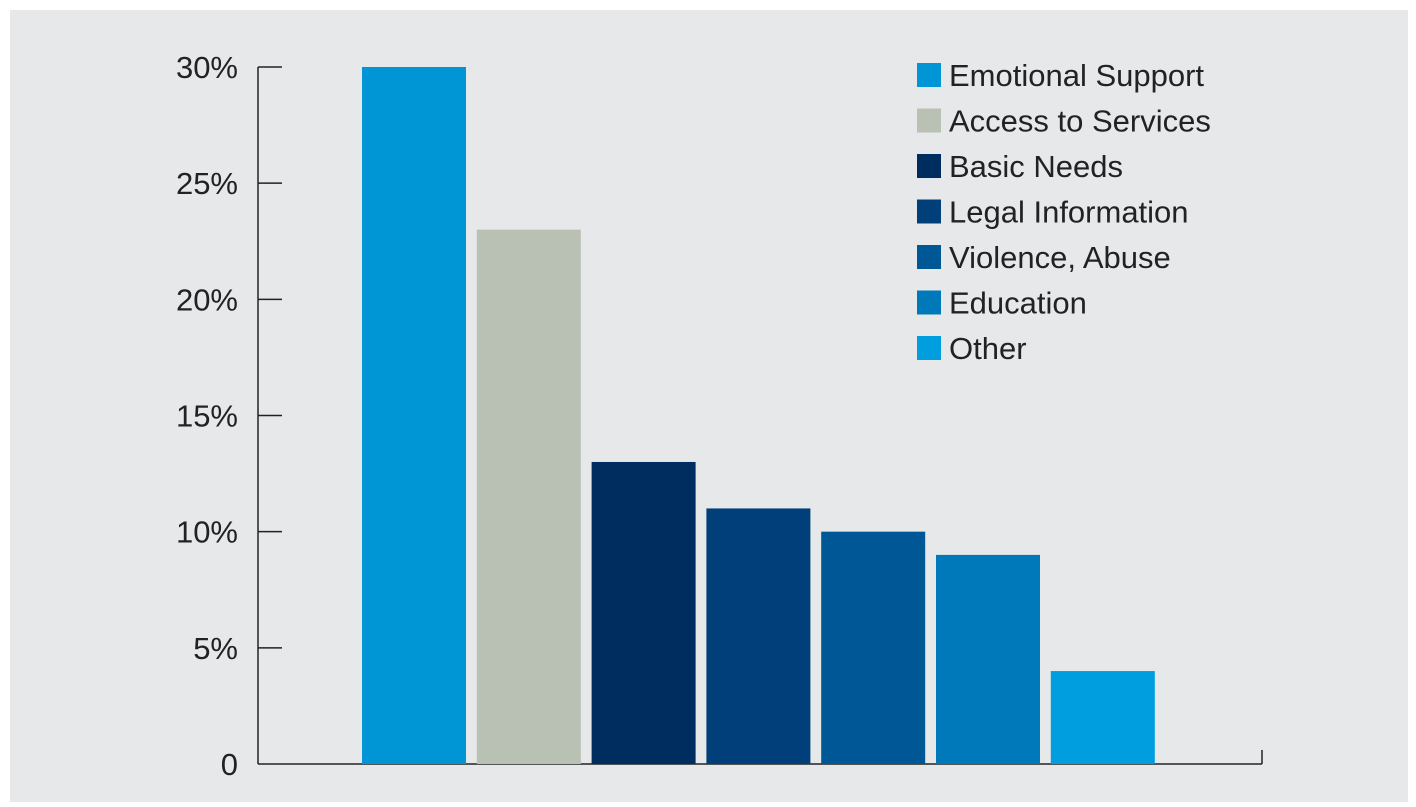 The width and height of the screenshot is (1416, 807). What do you see at coordinates (873, 647) in the screenshot?
I see `bar-violence-abuse` at bounding box center [873, 647].